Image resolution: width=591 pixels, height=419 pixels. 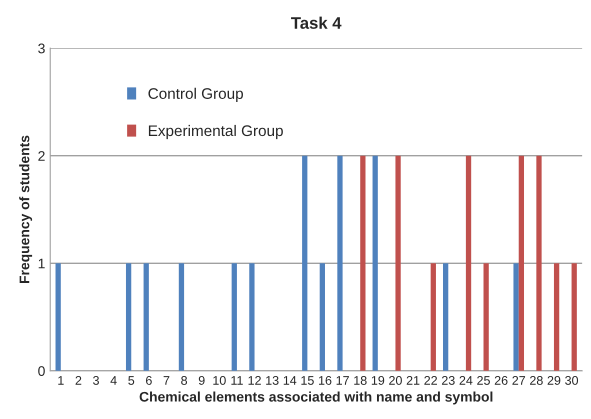 What do you see at coordinates (316, 22) in the screenshot?
I see `chart-title: Task 4` at bounding box center [316, 22].